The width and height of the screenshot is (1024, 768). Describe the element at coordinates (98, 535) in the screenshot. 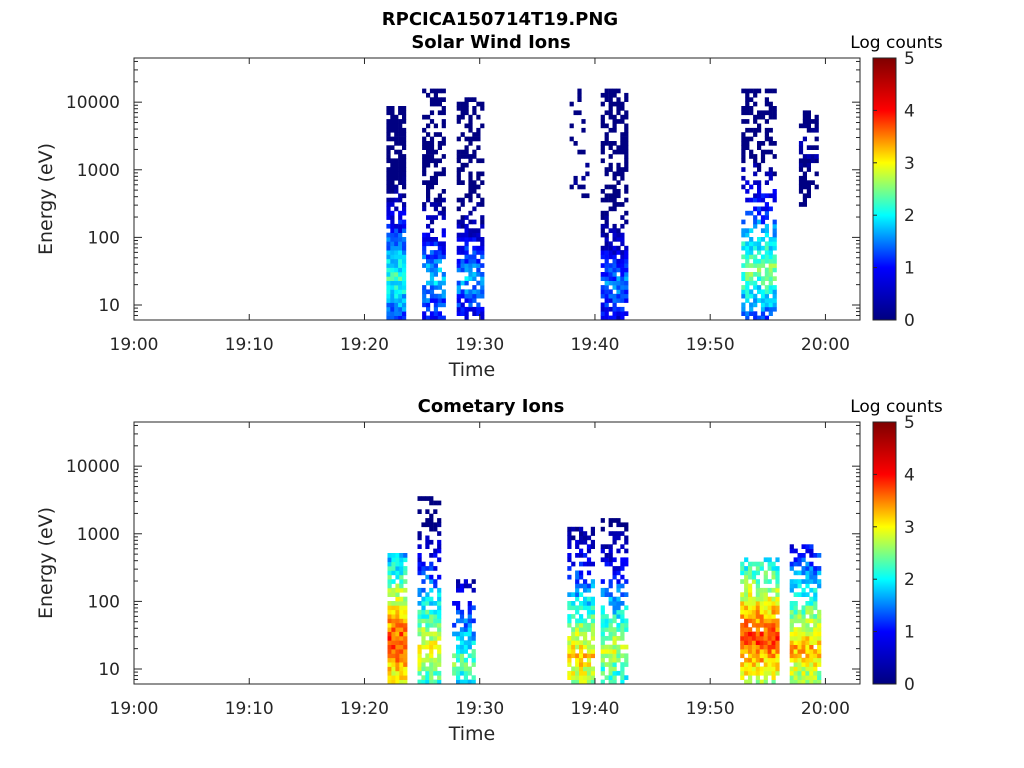

I see `y-tick-label: 1000` at that location.